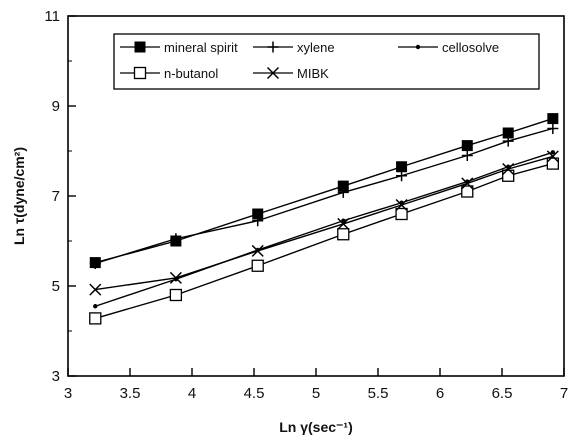  I want to click on x-tick-label: 6.5, so click(502, 393).